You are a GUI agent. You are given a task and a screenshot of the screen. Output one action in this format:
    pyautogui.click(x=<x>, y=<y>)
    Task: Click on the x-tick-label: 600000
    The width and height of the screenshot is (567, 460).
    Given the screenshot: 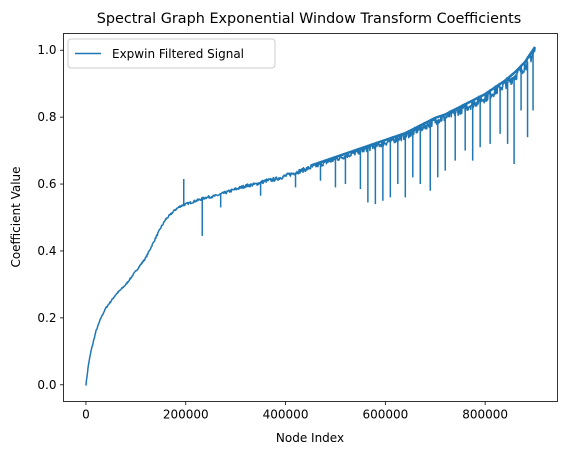 What is the action you would take?
    pyautogui.click(x=385, y=415)
    